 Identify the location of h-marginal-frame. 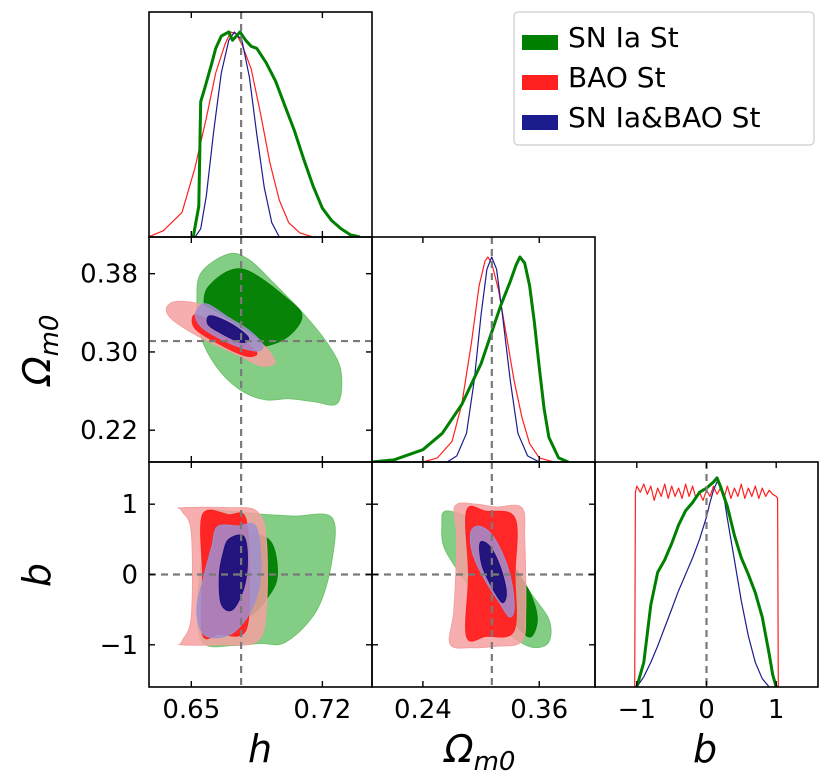
(260, 124).